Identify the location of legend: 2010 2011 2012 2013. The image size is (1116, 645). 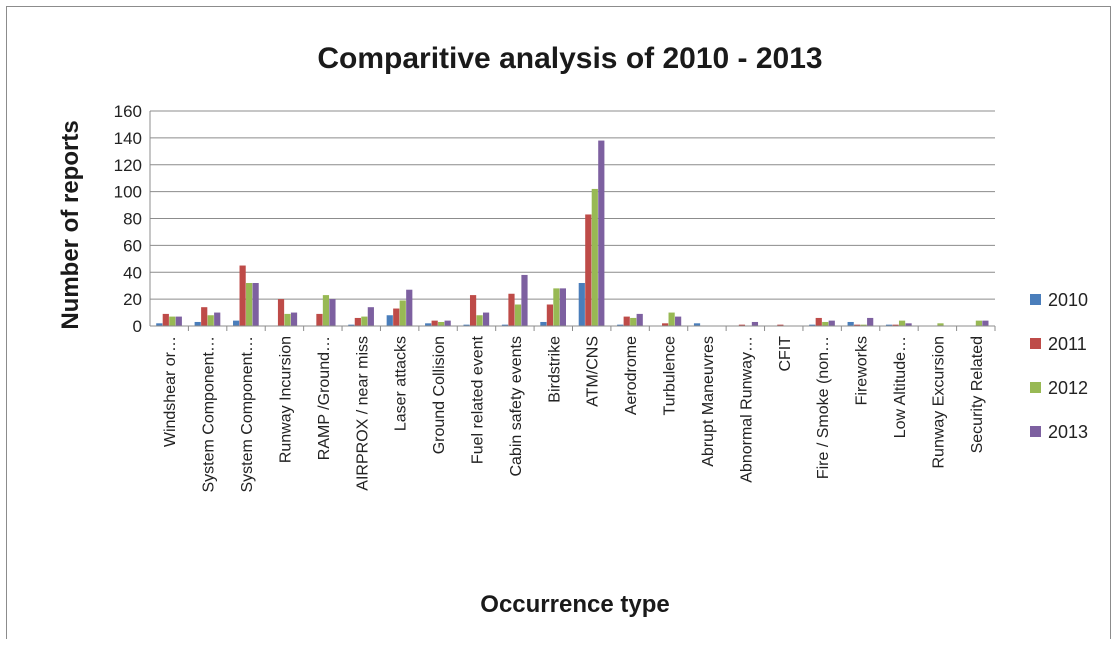
(1059, 366).